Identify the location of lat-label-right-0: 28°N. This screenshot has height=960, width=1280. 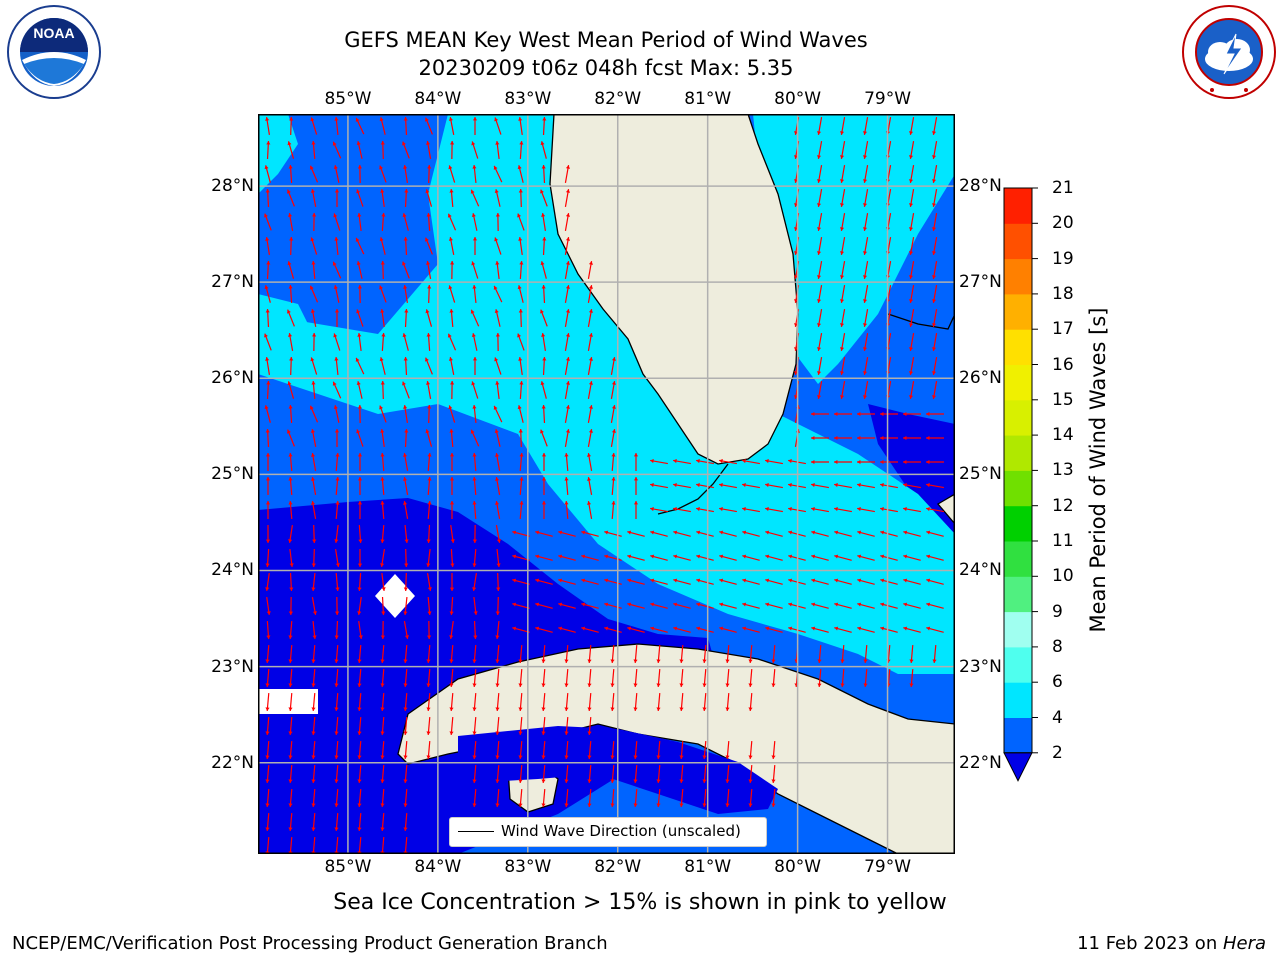
(980, 186).